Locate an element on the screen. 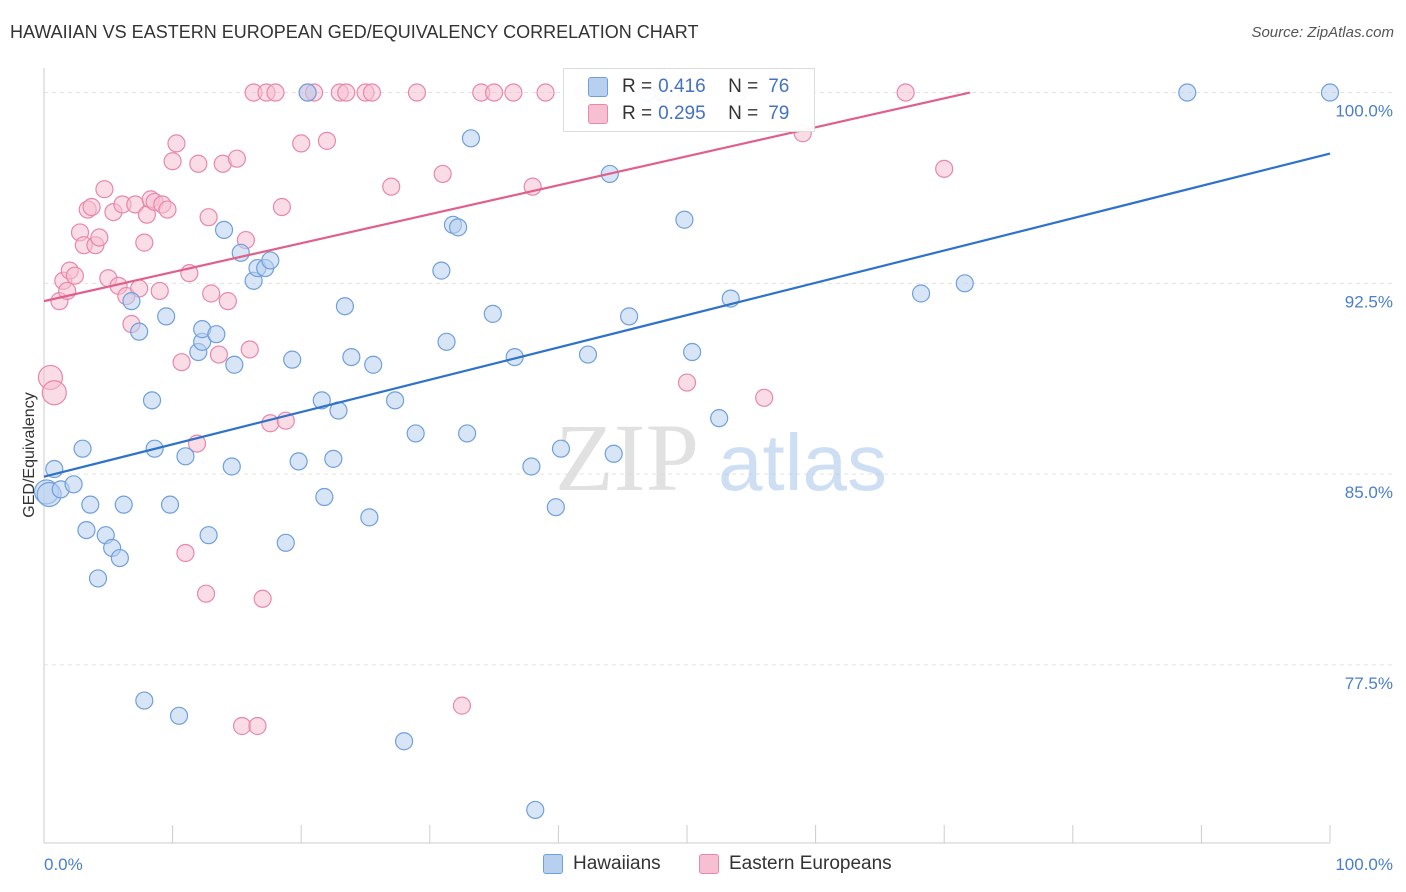 The image size is (1406, 892). legend-n-label: N = is located at coordinates (743, 86).